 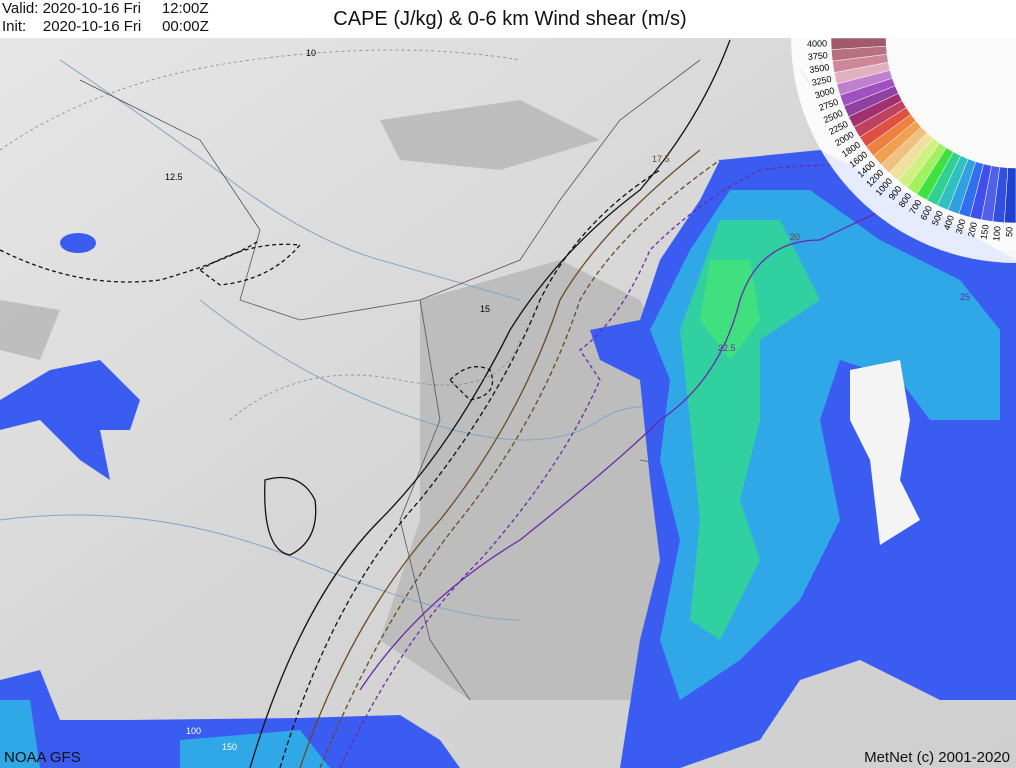 I want to click on cape-area-south-mid, so click(x=165, y=734).